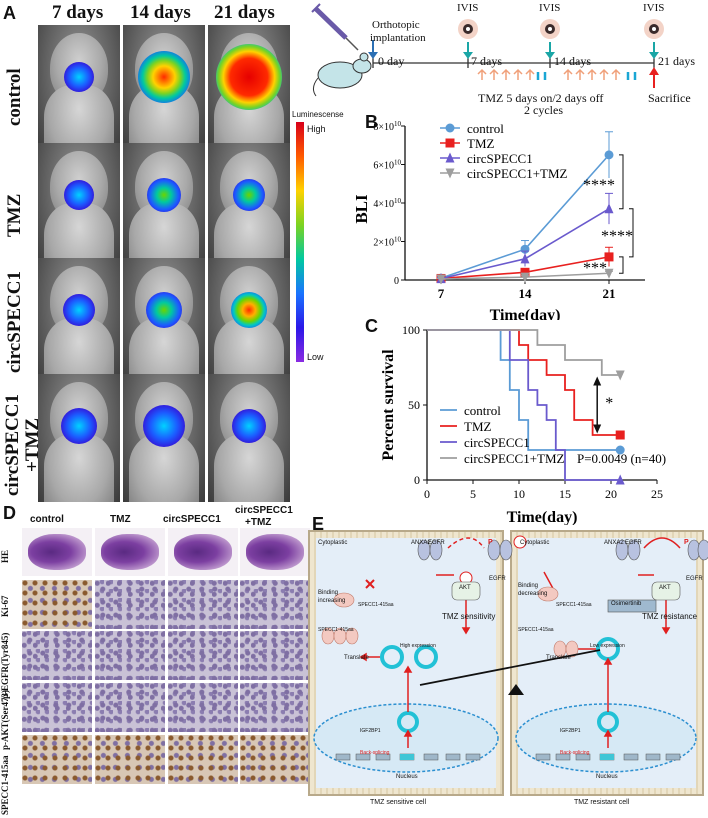 Image resolution: width=708 pixels, height=818 pixels. Describe the element at coordinates (396, 281) in the screenshot. I see `y-tick-label: 0` at that location.